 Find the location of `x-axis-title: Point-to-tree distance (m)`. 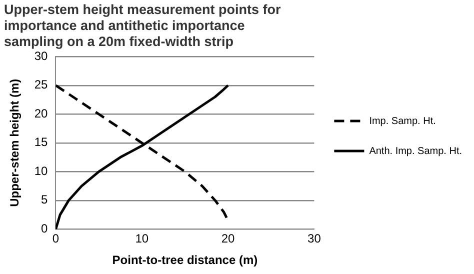

x-axis-title: Point-to-tree distance (m) is located at coordinates (185, 260).